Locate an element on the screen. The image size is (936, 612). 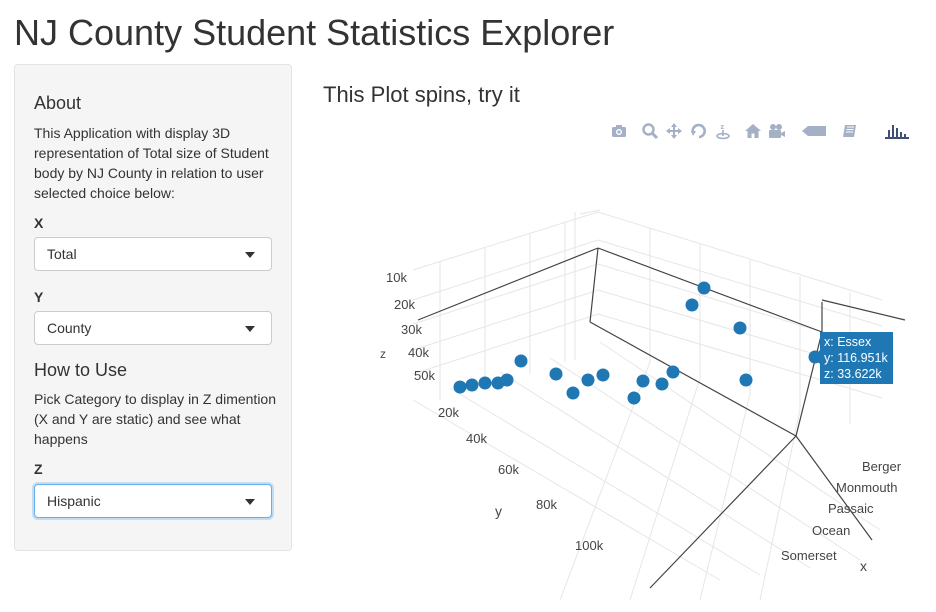
y-tick-label: 60k is located at coordinates (508, 469).